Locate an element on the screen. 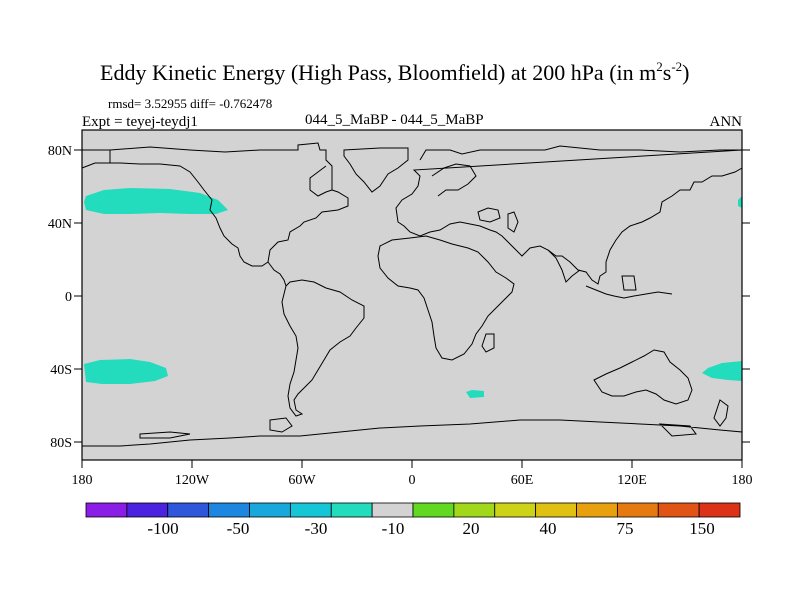 This screenshot has height=600, width=800. colorbar-label-minus100: -100 is located at coordinates (162, 528).